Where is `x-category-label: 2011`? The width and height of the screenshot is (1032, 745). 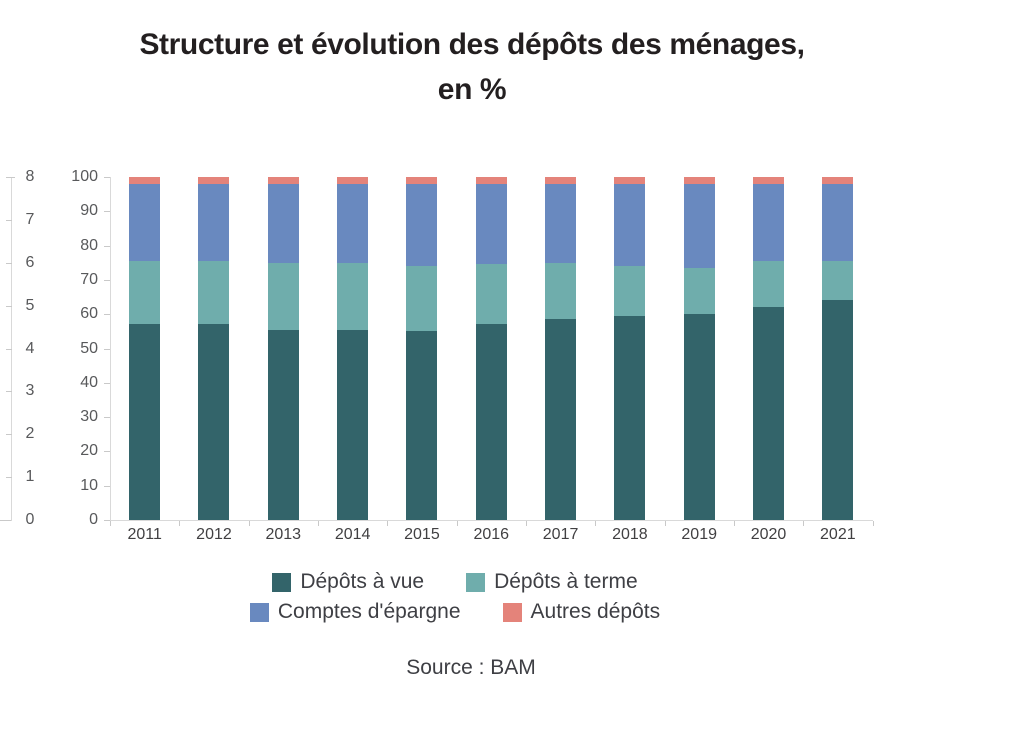 x-category-label: 2011 is located at coordinates (144, 534).